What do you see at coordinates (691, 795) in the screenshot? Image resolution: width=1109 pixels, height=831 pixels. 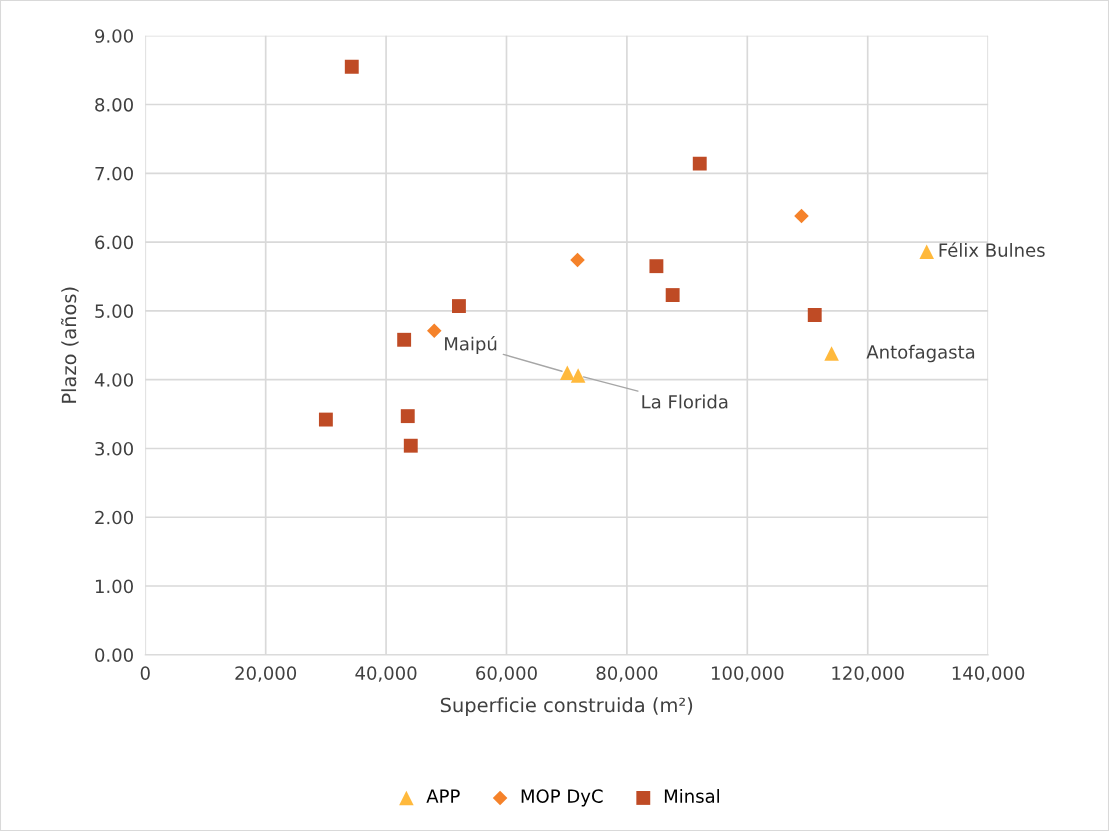 I see `legend-label: Minsal` at bounding box center [691, 795].